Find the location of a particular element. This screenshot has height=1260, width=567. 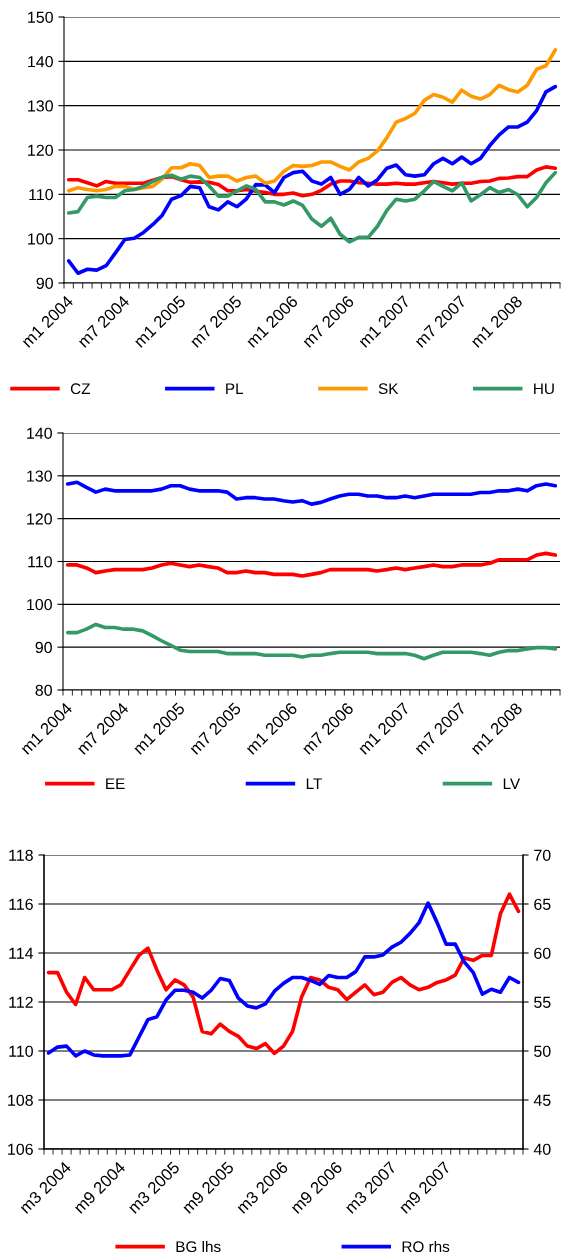

y2-tick-label: 50 is located at coordinates (542, 1051).